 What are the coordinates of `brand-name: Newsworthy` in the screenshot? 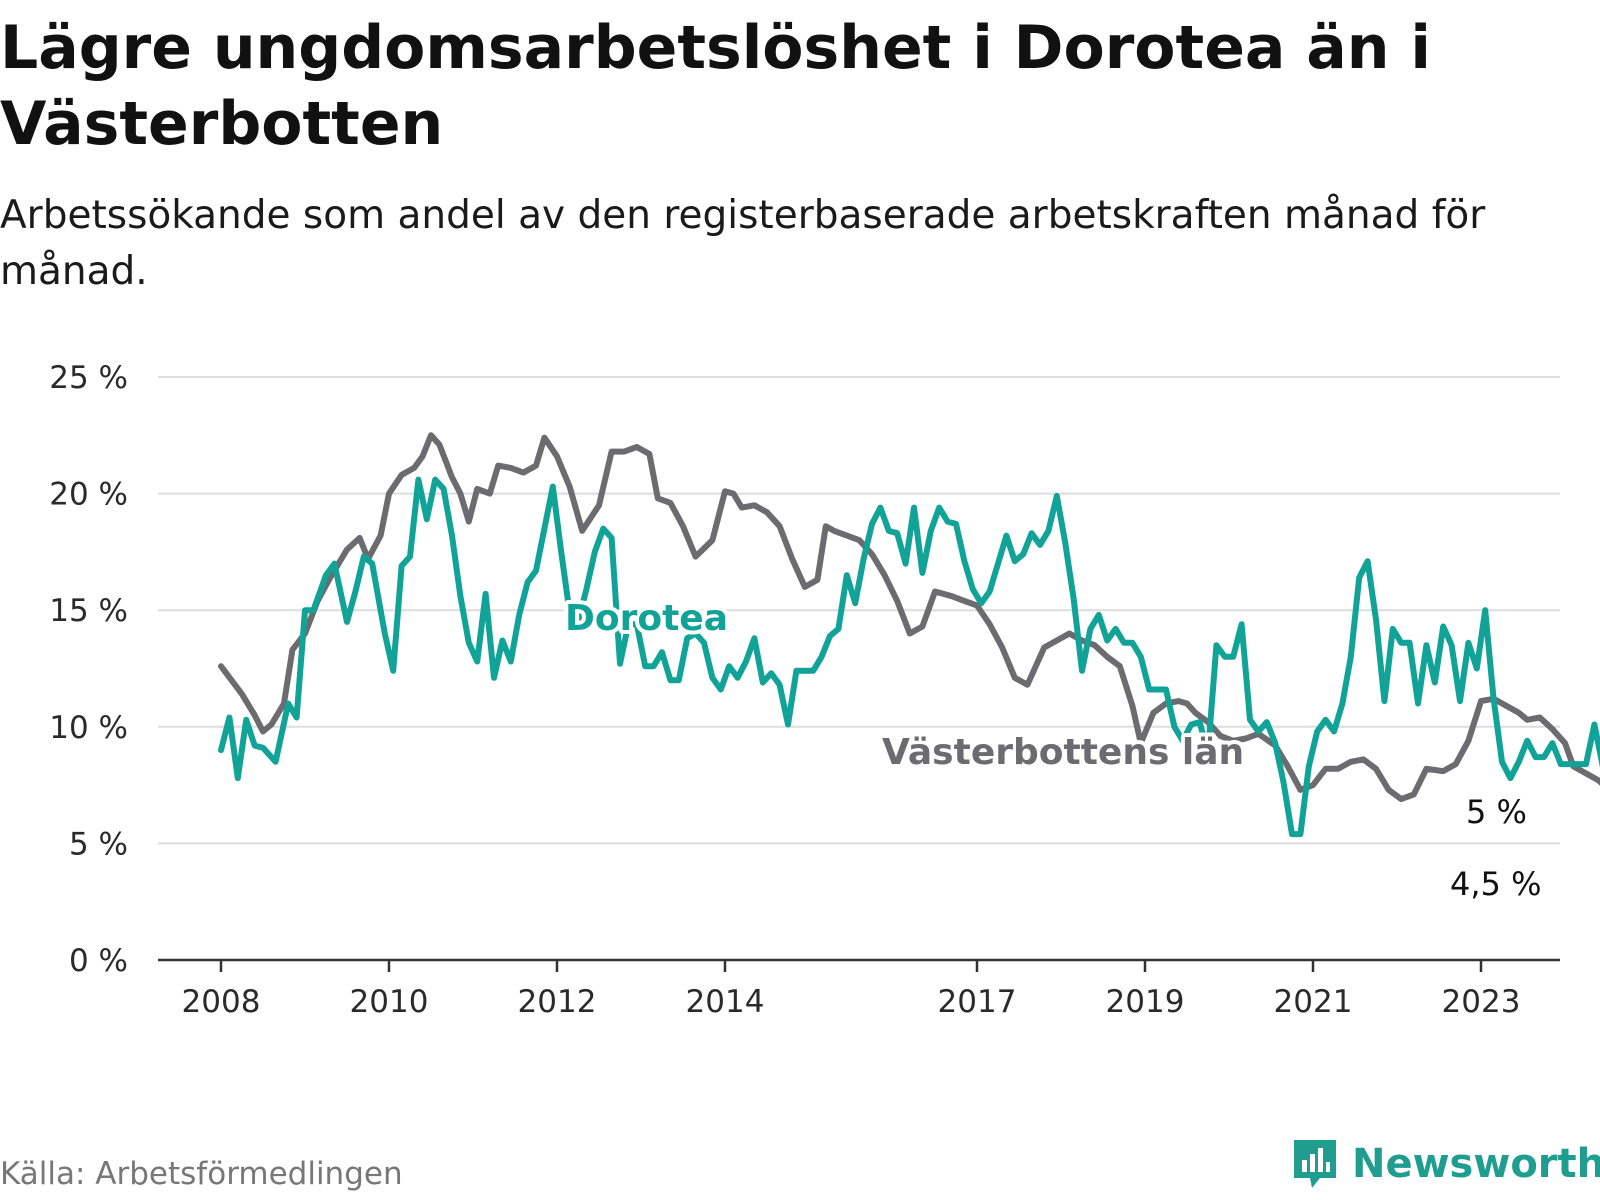 It's located at (1476, 1164).